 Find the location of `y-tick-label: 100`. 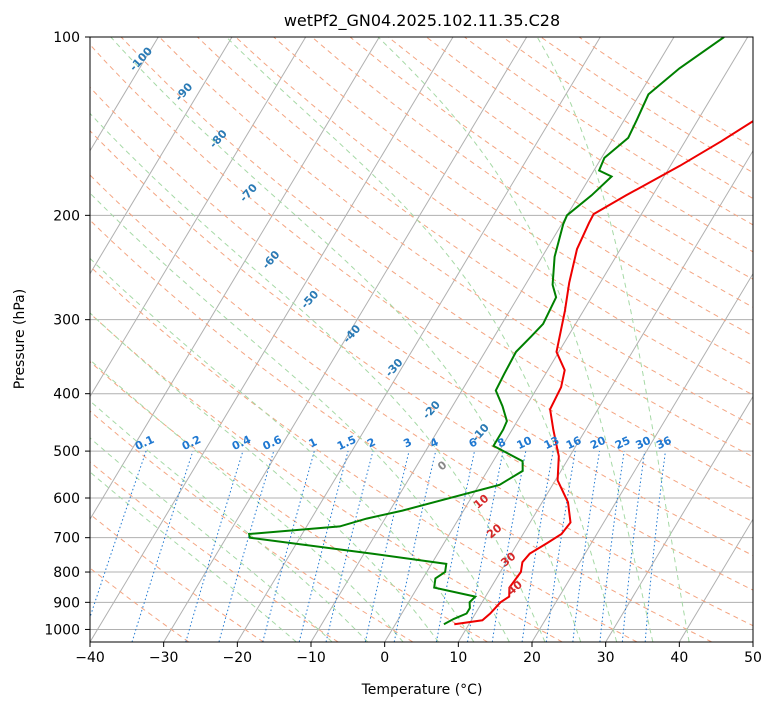

y-tick-label: 100 is located at coordinates (66, 38).